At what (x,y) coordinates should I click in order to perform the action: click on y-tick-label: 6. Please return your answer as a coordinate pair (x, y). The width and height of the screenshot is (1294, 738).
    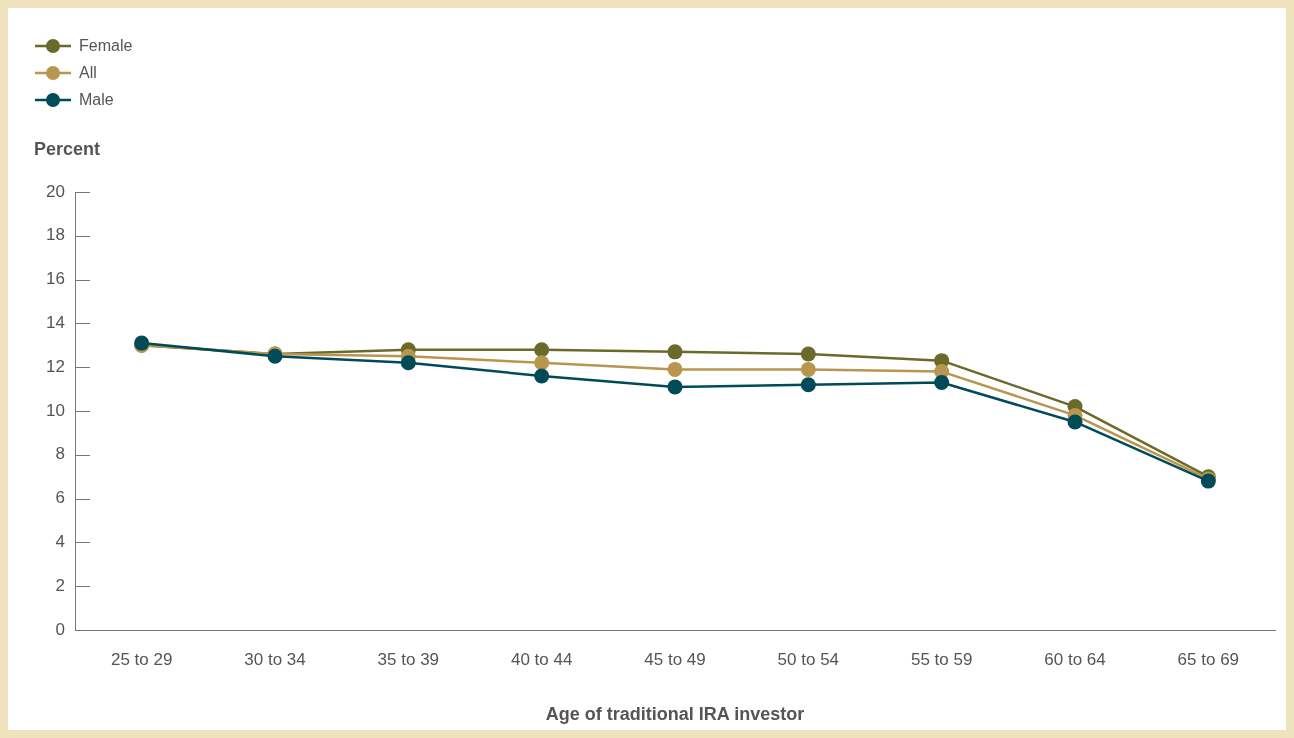
    Looking at the image, I should click on (60, 498).